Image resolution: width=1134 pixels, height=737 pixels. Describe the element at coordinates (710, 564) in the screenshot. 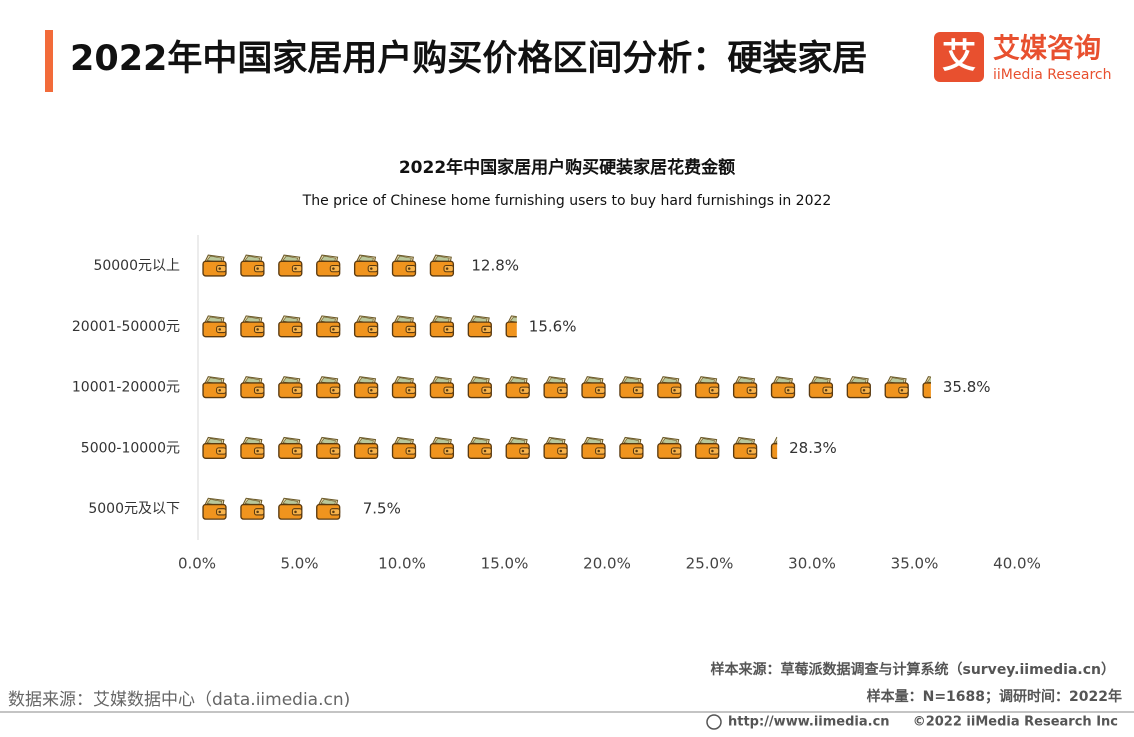

I see `x-tick-label: 25.0%` at that location.